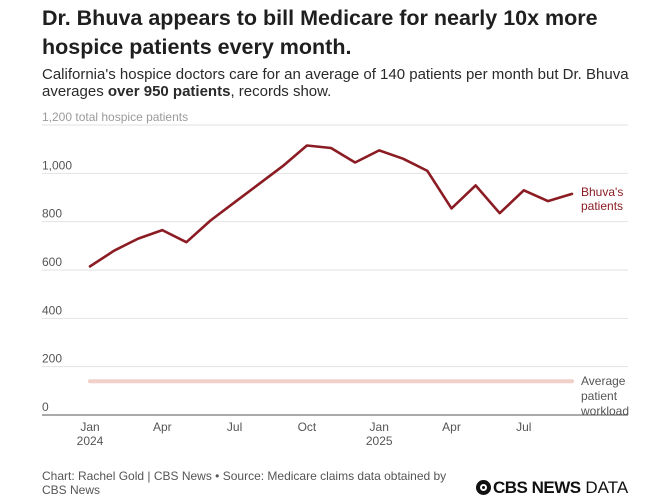  Describe the element at coordinates (169, 91) in the screenshot. I see `subtitle-highlight: over 950 patients` at that location.